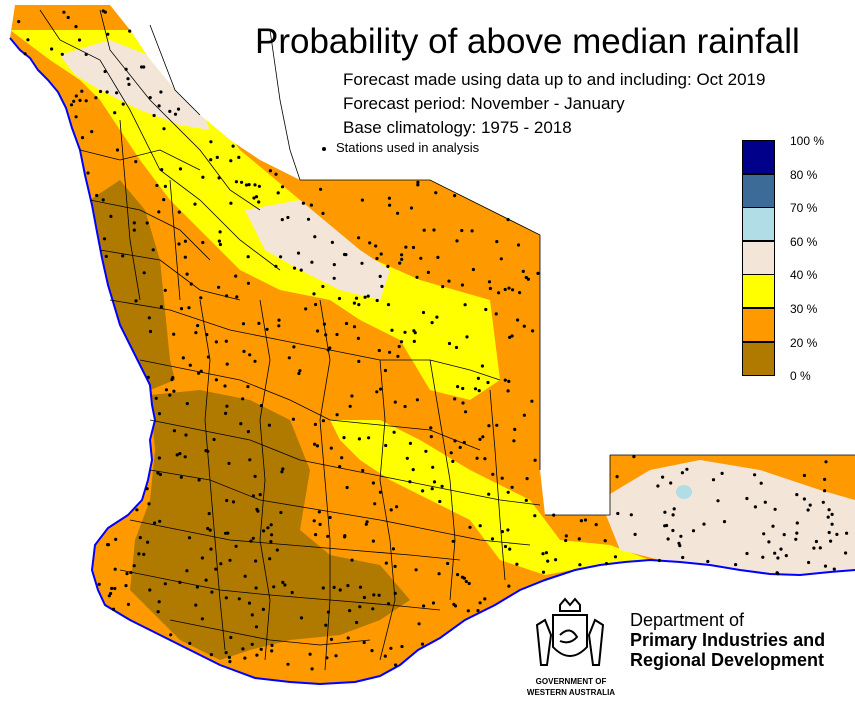  What do you see at coordinates (490, 497) in the screenshot?
I see `zone-yellow-central` at bounding box center [490, 497].